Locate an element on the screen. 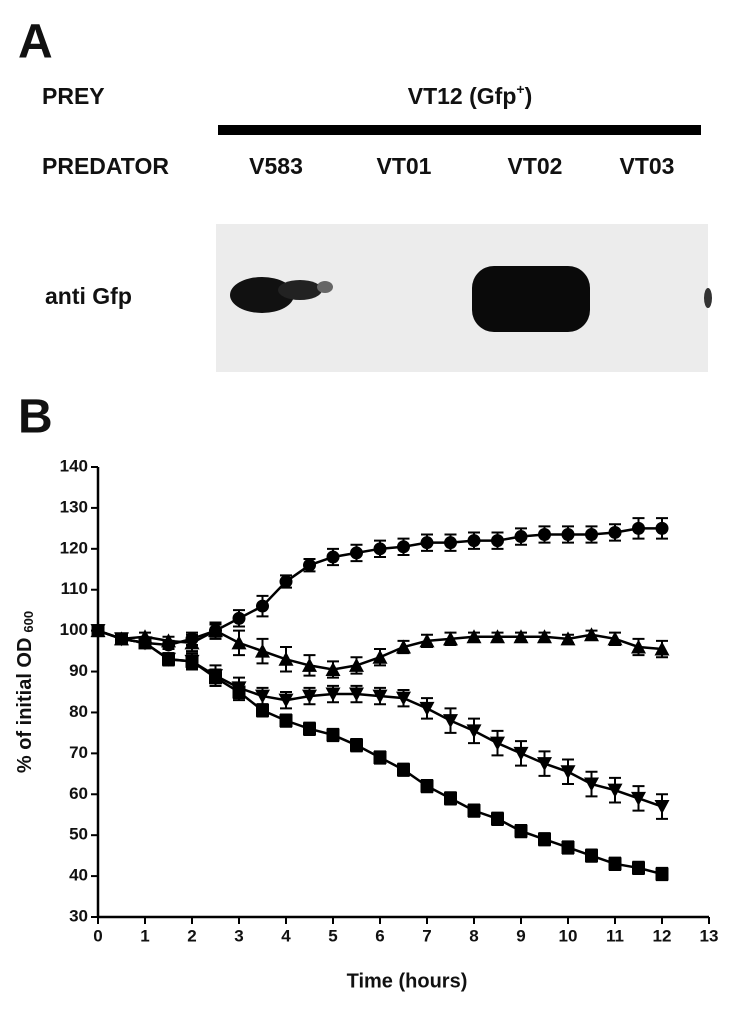 The height and width of the screenshot is (1009, 735). blot-label: anti Gfp is located at coordinates (88, 296).